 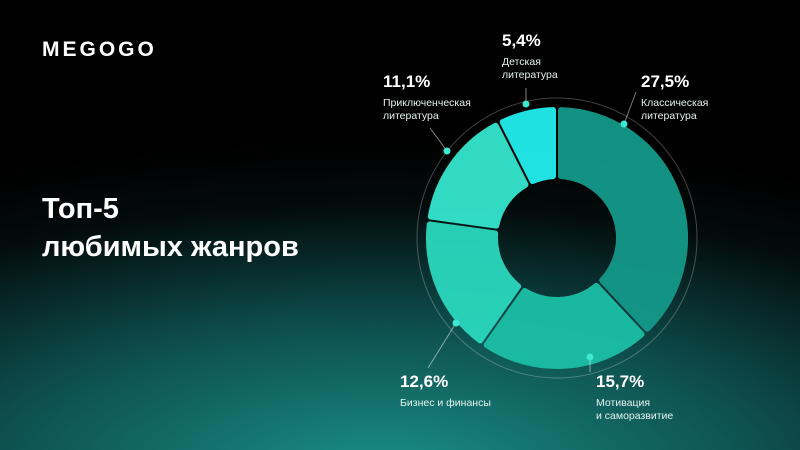 I want to click on segment-label: 12,6% Бизнес и финансы, so click(x=445, y=391).